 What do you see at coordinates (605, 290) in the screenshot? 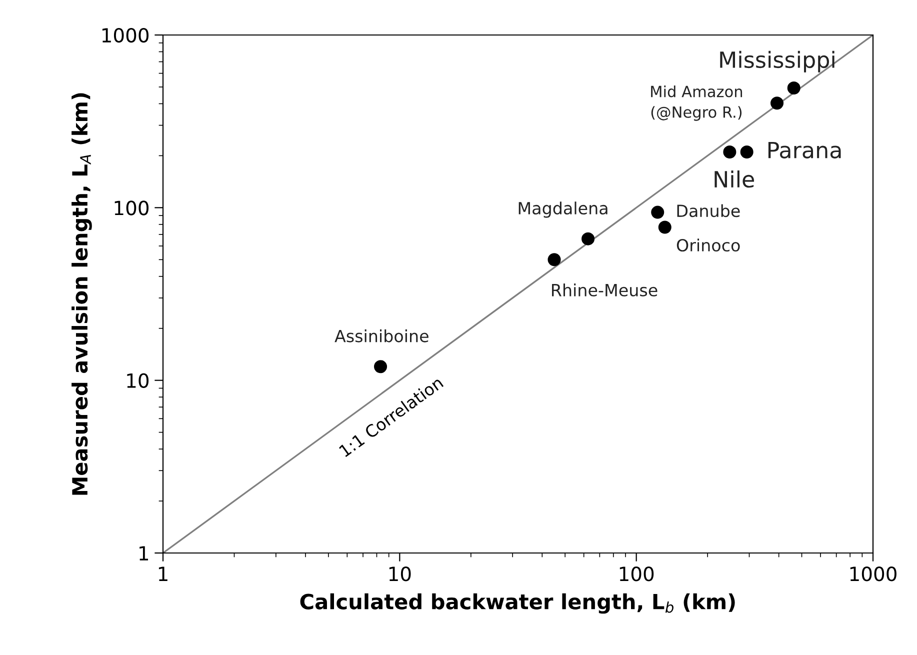
I see `annotation: Rhine-Meuse` at bounding box center [605, 290].